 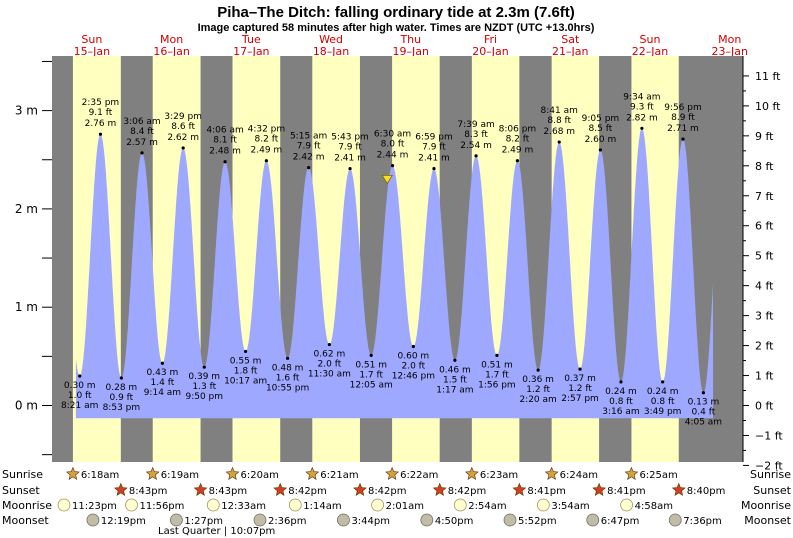 What do you see at coordinates (764, 256) in the screenshot?
I see `right-axis-tick-label: 5 ft` at bounding box center [764, 256].